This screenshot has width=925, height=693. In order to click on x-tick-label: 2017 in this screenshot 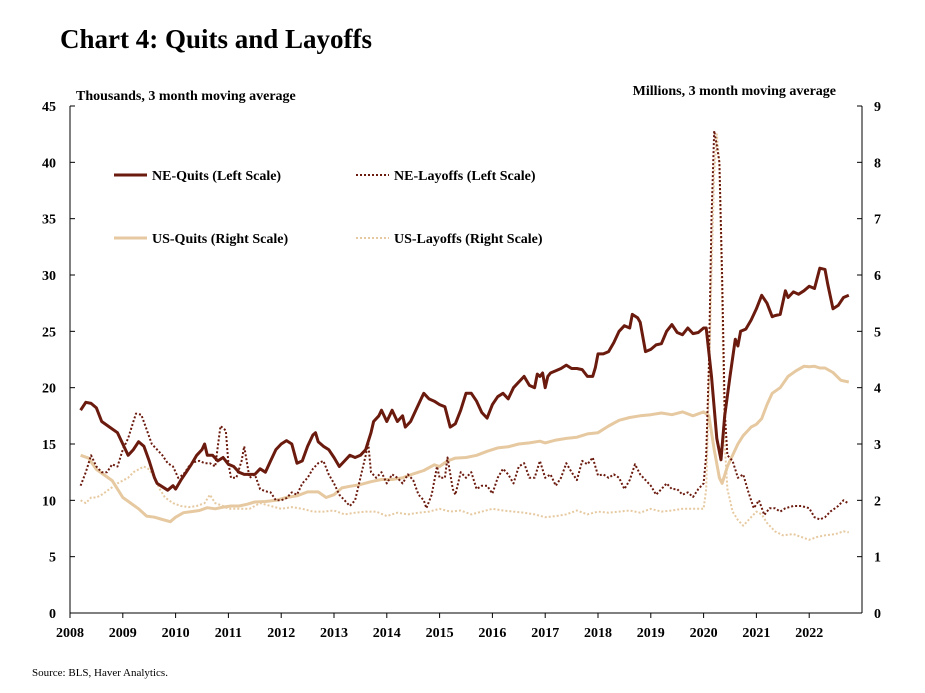, I will do `click(545, 633)`.